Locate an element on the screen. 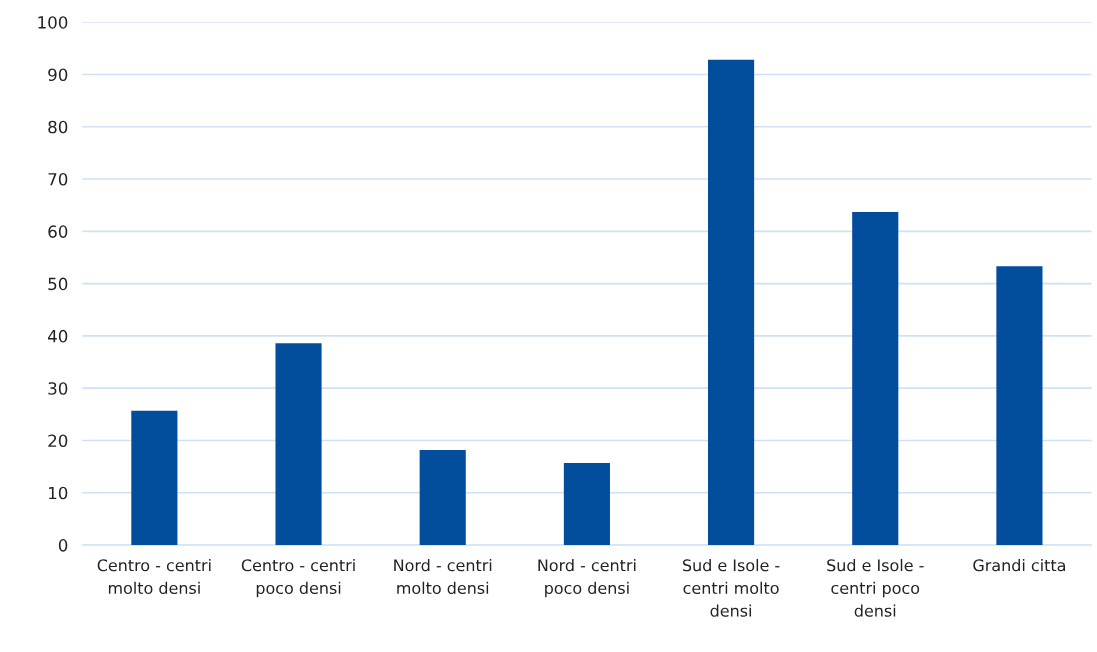  x-tick-label: Centro - centri poco densi is located at coordinates (298, 578).